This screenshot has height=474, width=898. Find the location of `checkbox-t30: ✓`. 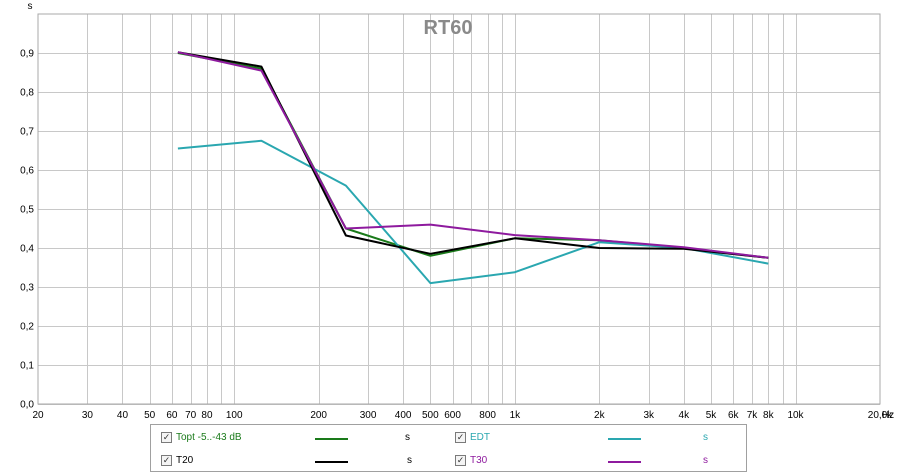

checkbox-t30: ✓ is located at coordinates (460, 460).